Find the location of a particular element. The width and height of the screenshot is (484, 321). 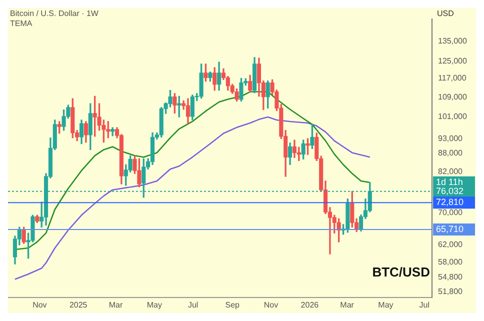

ref-line-label: 65,710 is located at coordinates (450, 229).